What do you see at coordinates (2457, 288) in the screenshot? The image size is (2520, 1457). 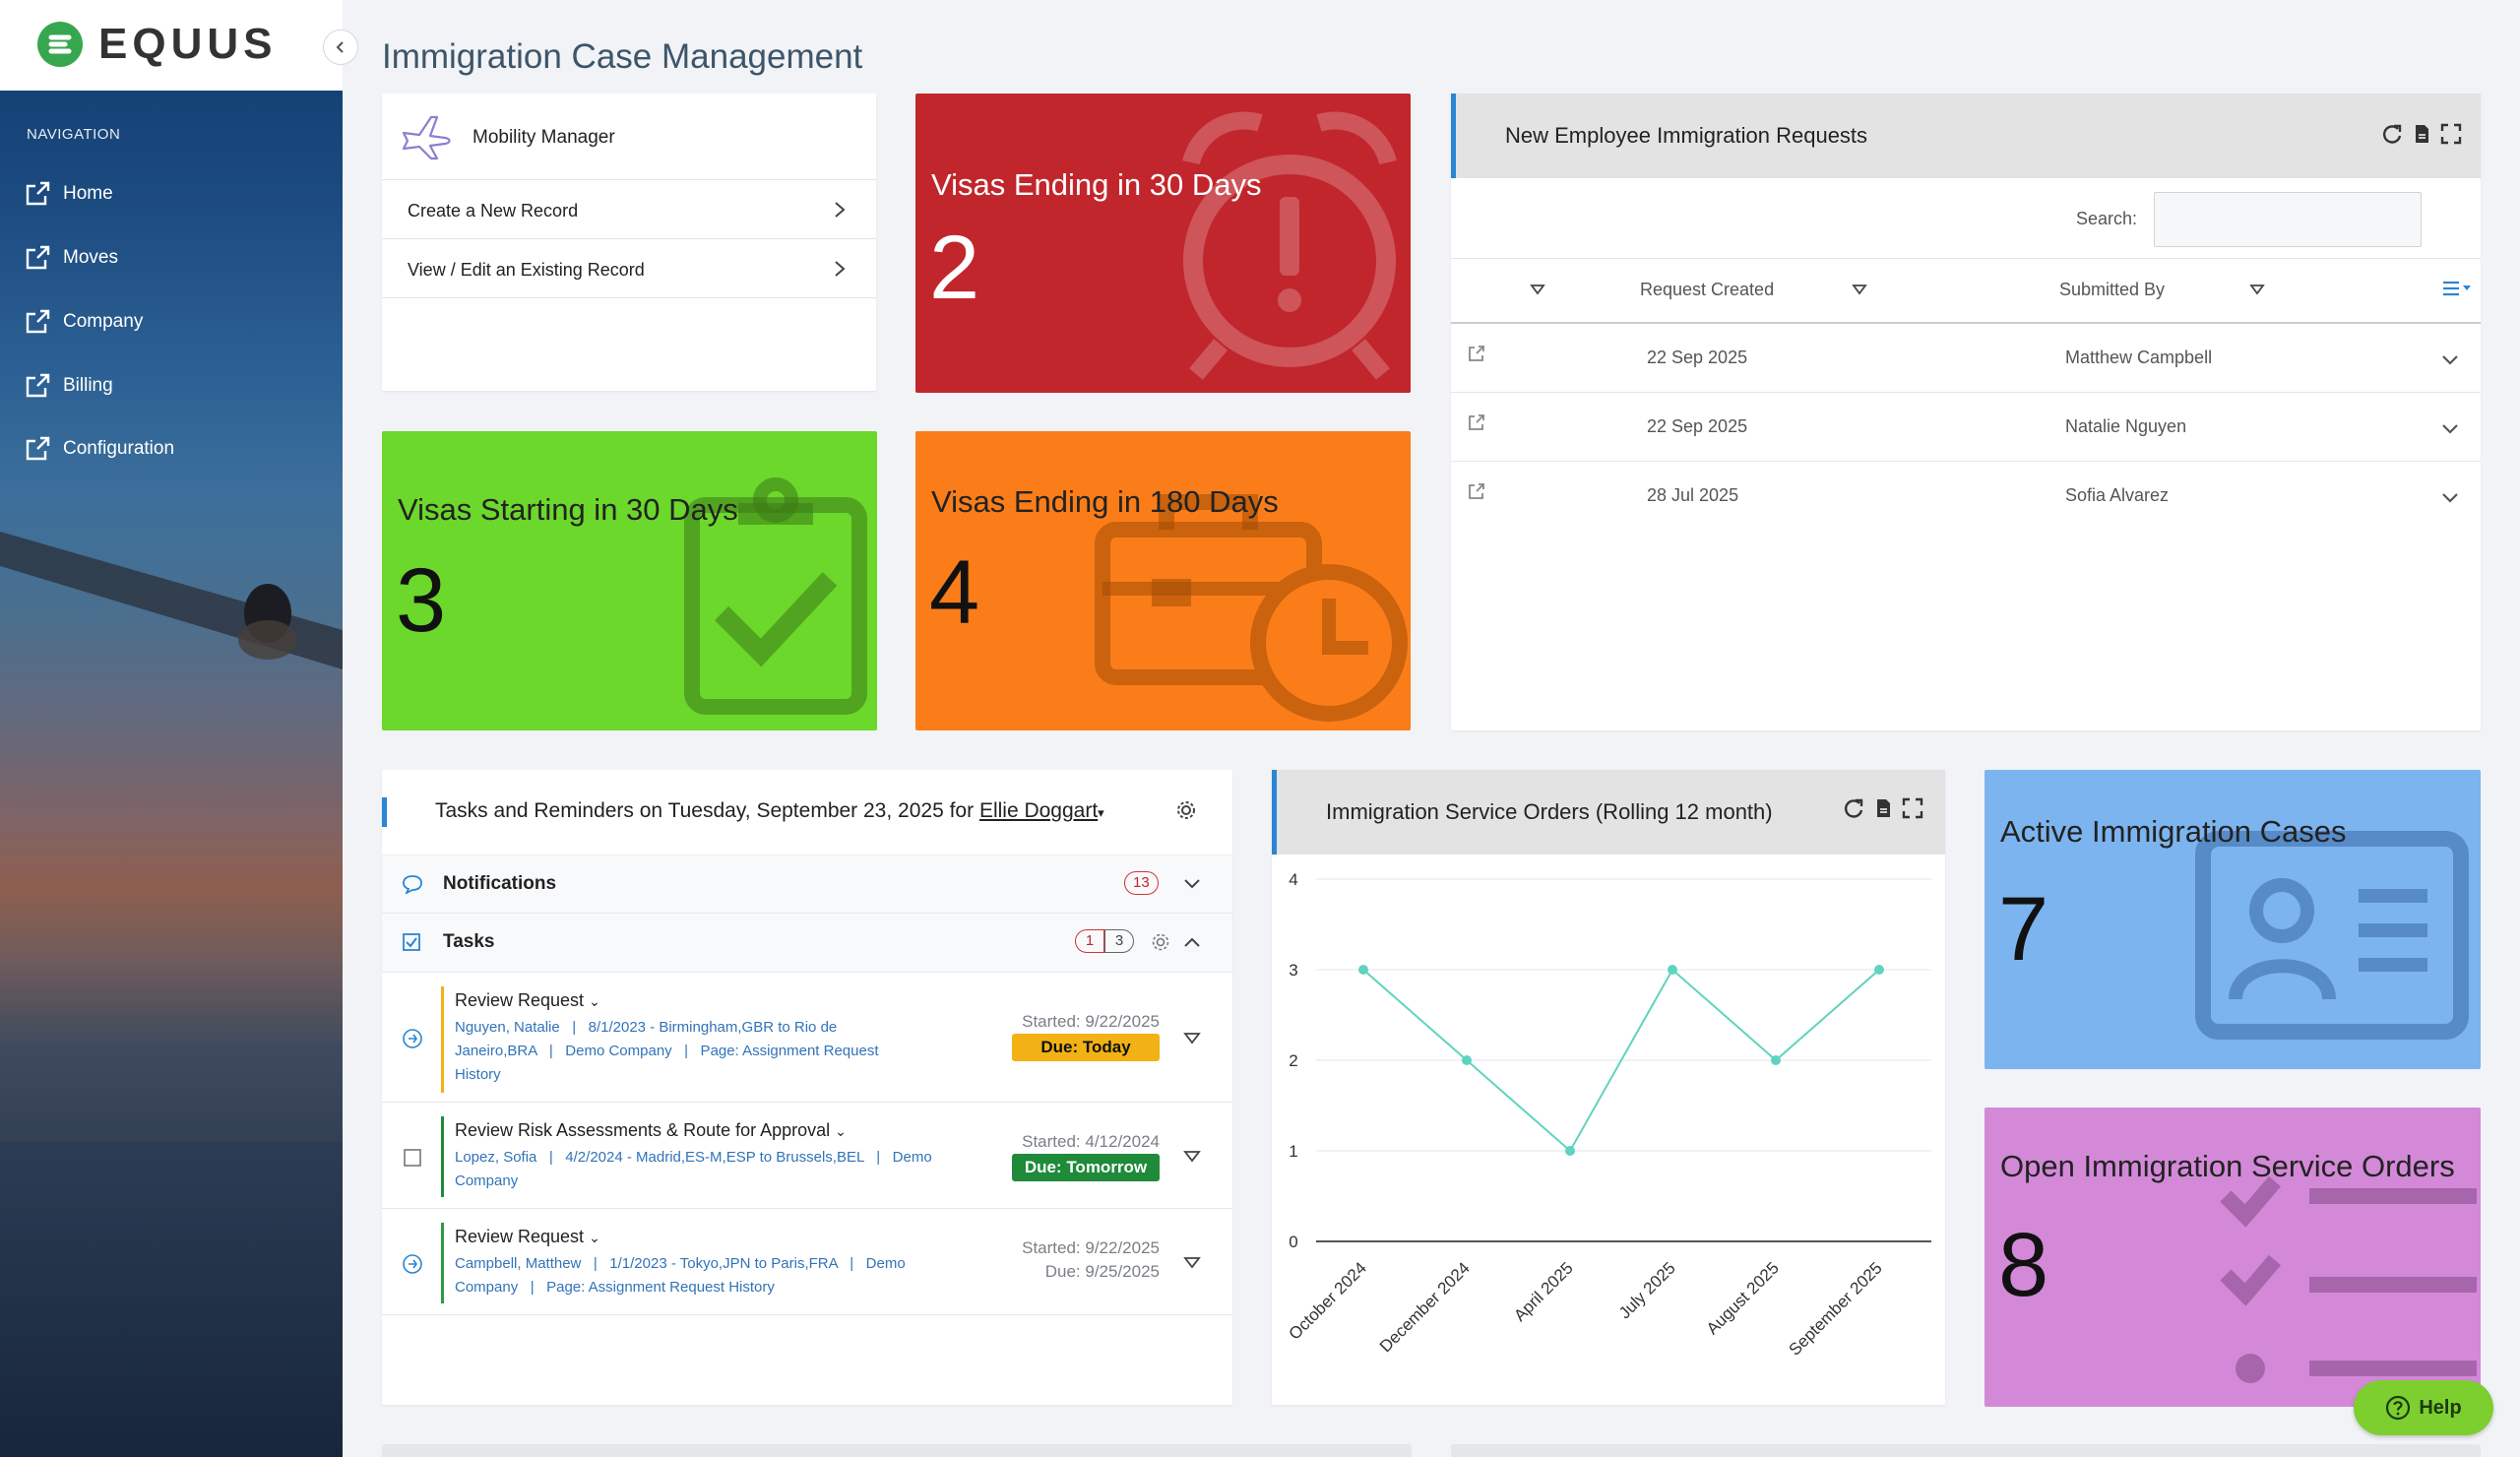 I see `column-menu-icon` at bounding box center [2457, 288].